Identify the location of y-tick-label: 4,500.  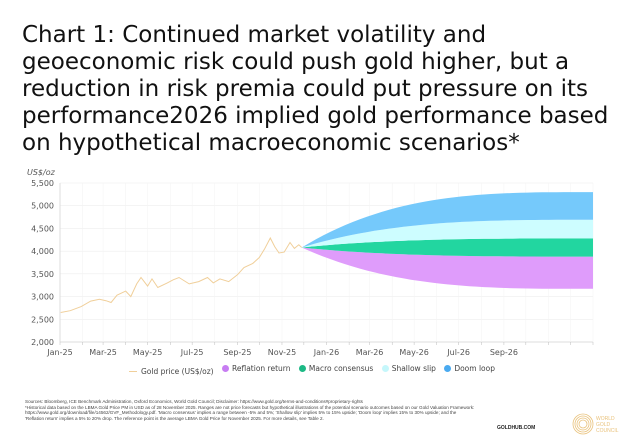
(42, 228).